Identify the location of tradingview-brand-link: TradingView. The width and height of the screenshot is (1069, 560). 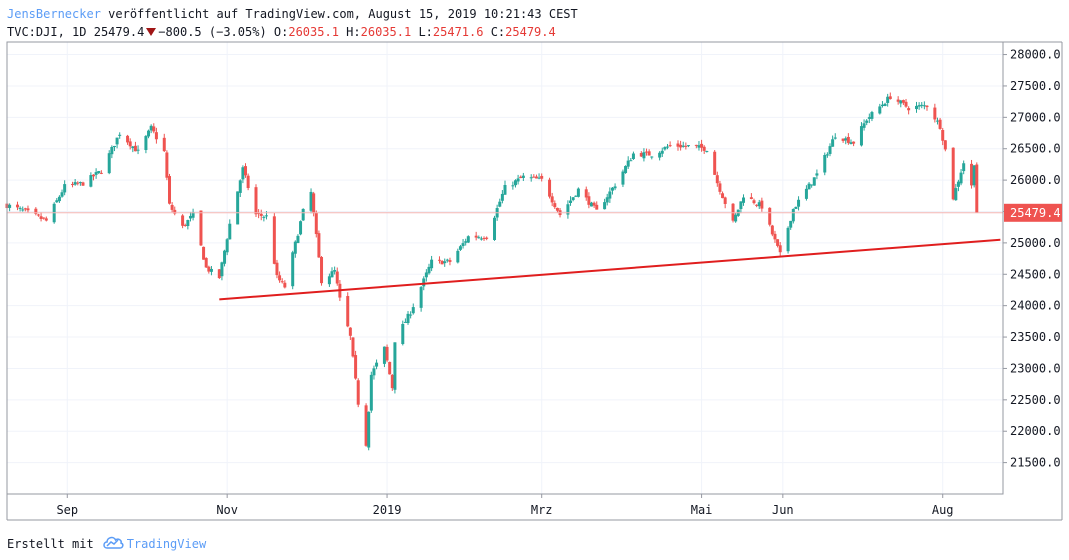
(166, 543).